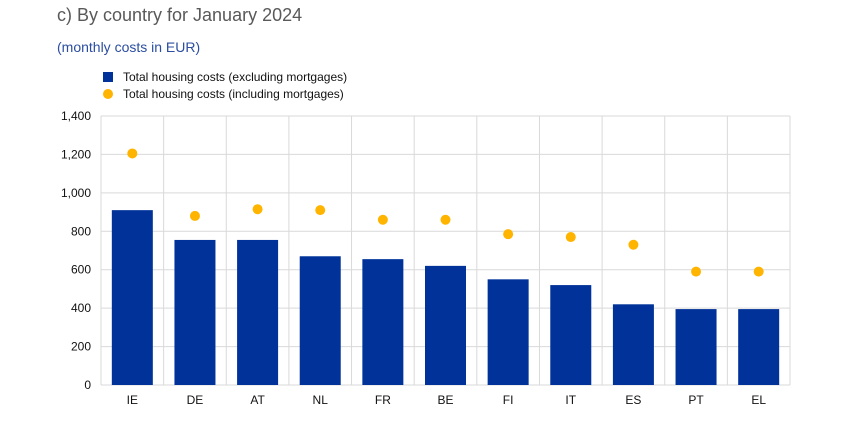 Image resolution: width=849 pixels, height=421 pixels. Describe the element at coordinates (195, 312) in the screenshot. I see `bar-excl-mortgage-DE` at that location.